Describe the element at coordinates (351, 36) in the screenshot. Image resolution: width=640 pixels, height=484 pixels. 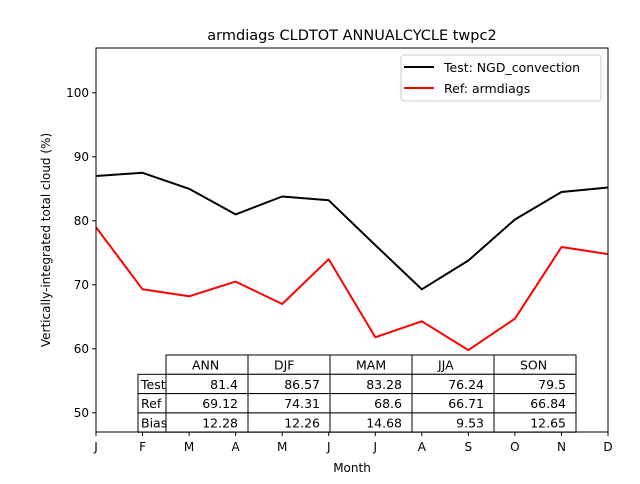
I see `chart-title: armdiags CLDTOT ANNUALCYCLE twpc2` at that location.